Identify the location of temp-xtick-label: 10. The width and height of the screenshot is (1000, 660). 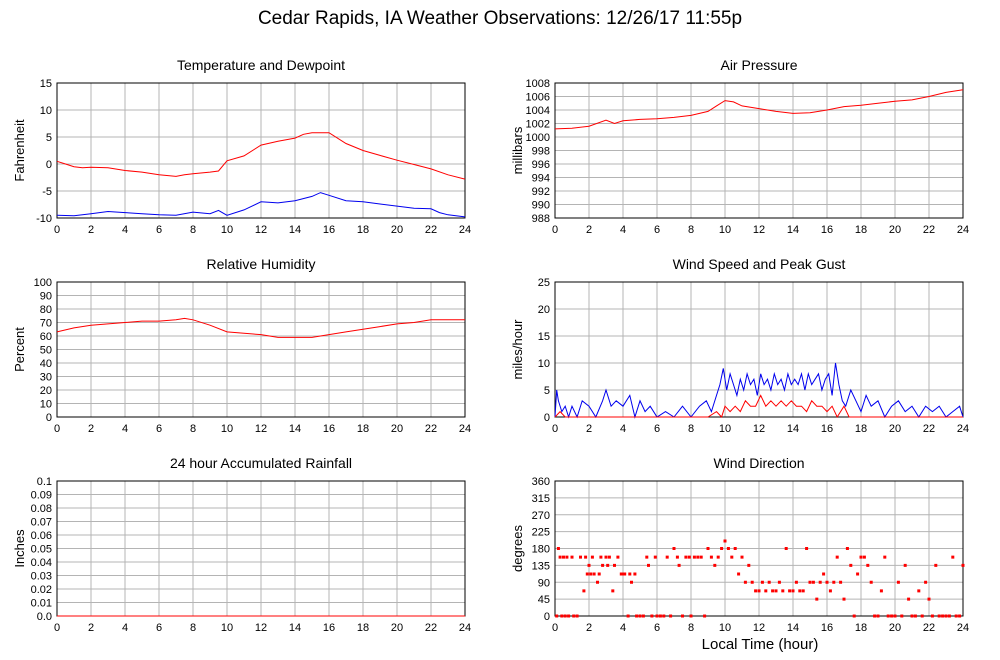
(227, 230).